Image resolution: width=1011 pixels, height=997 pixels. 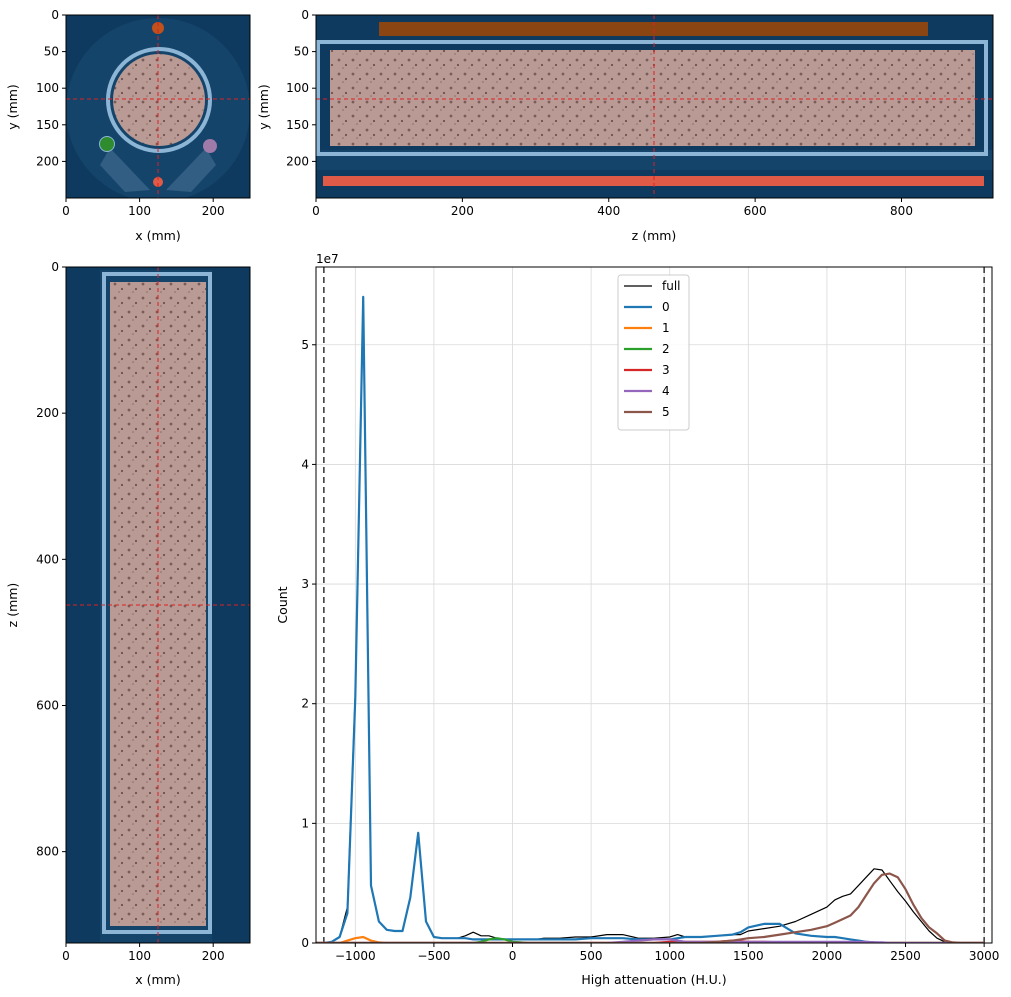 What do you see at coordinates (158, 182) in the screenshot?
I see `axial-marker-red` at bounding box center [158, 182].